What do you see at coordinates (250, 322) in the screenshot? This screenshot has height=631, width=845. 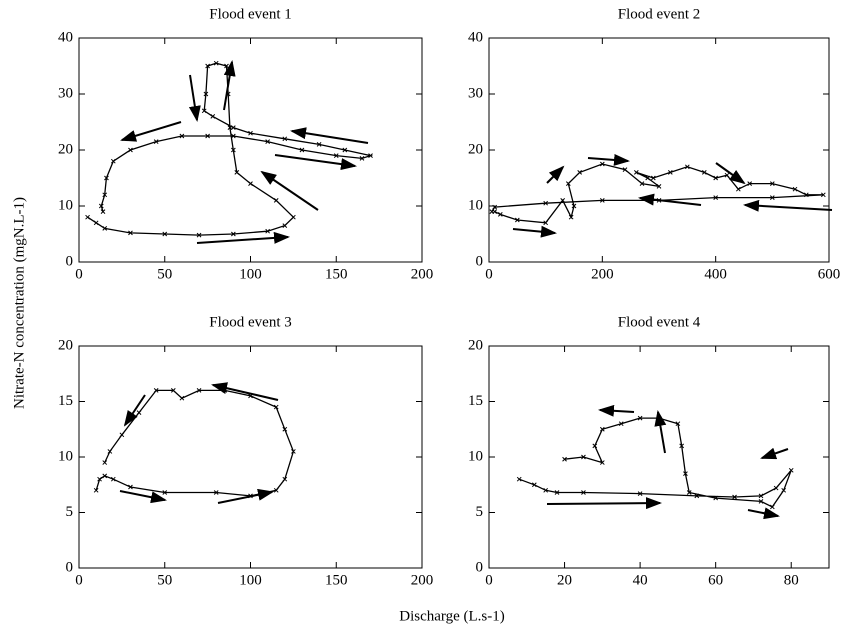 I see `chart-title: Flood event 3` at bounding box center [250, 322].